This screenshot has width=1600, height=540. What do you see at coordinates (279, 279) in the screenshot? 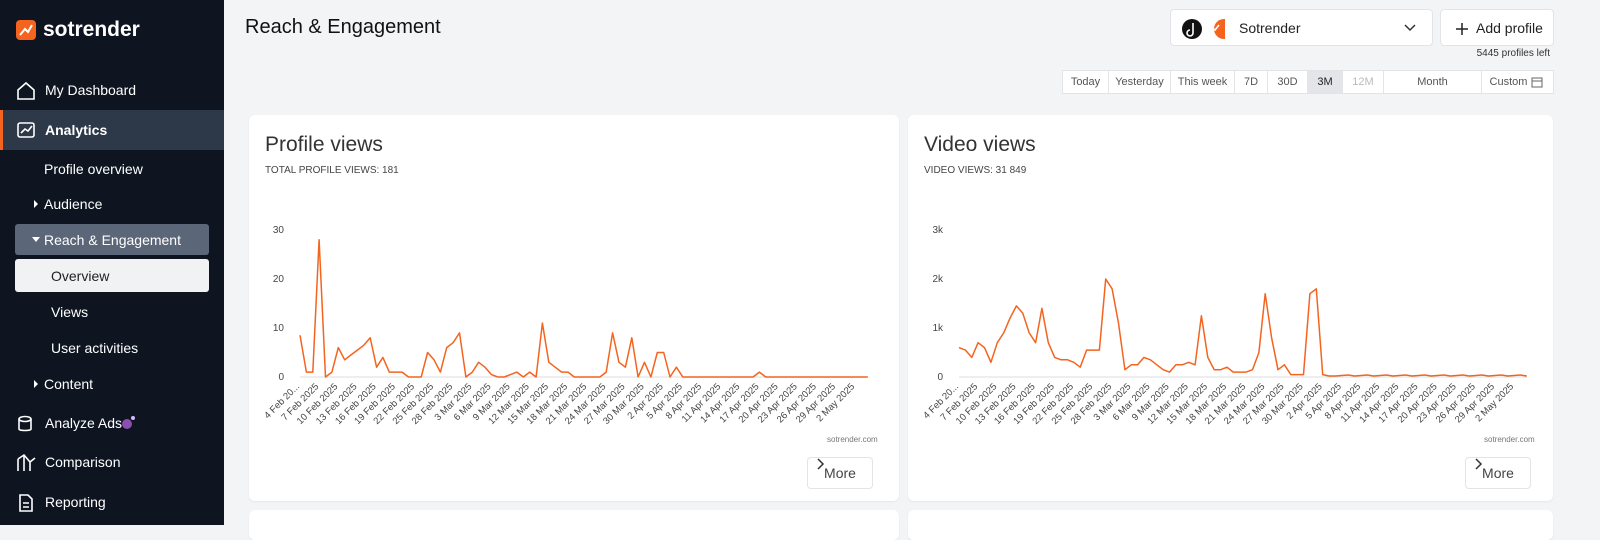
I see `y-tick-label: 20` at bounding box center [279, 279].